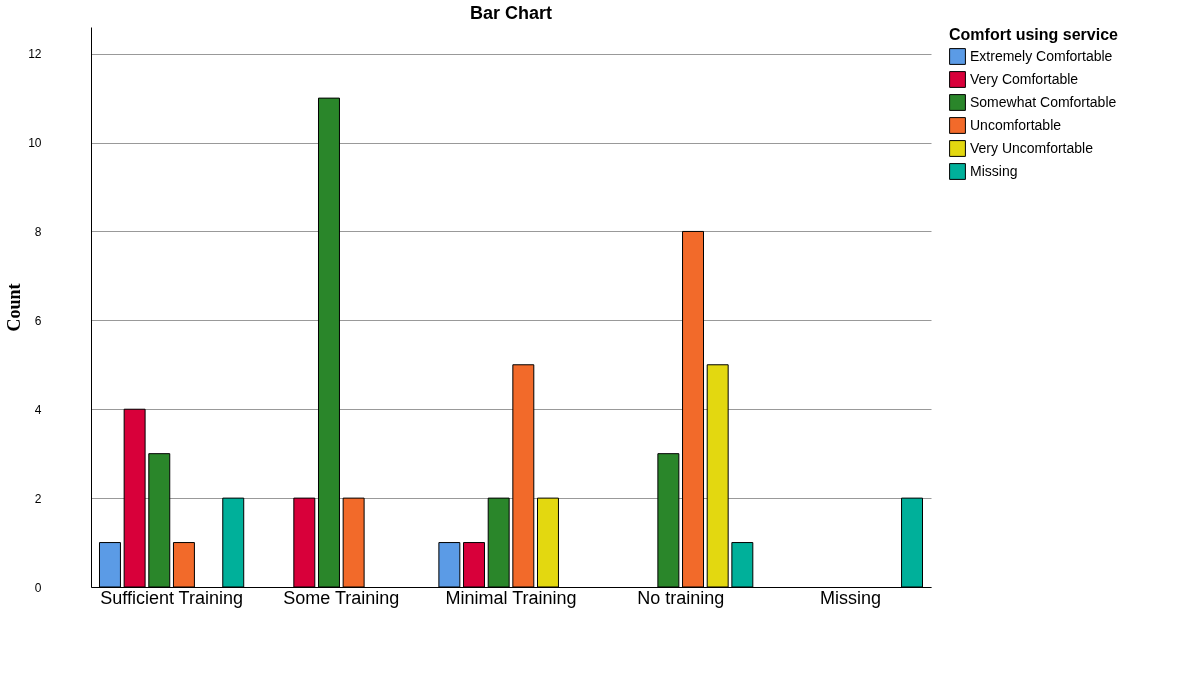 The image size is (1204, 692). What do you see at coordinates (1043, 101) in the screenshot?
I see `legend-label: Somewhat Comfortable` at bounding box center [1043, 101].